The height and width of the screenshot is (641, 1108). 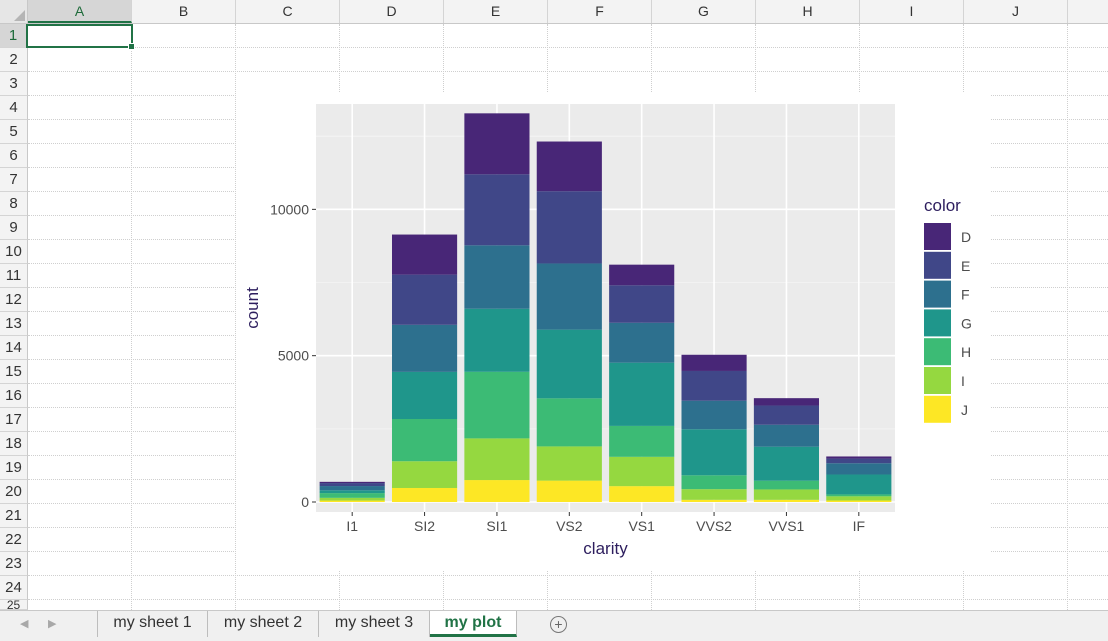 I want to click on row-header-9: 9, so click(x=14, y=228).